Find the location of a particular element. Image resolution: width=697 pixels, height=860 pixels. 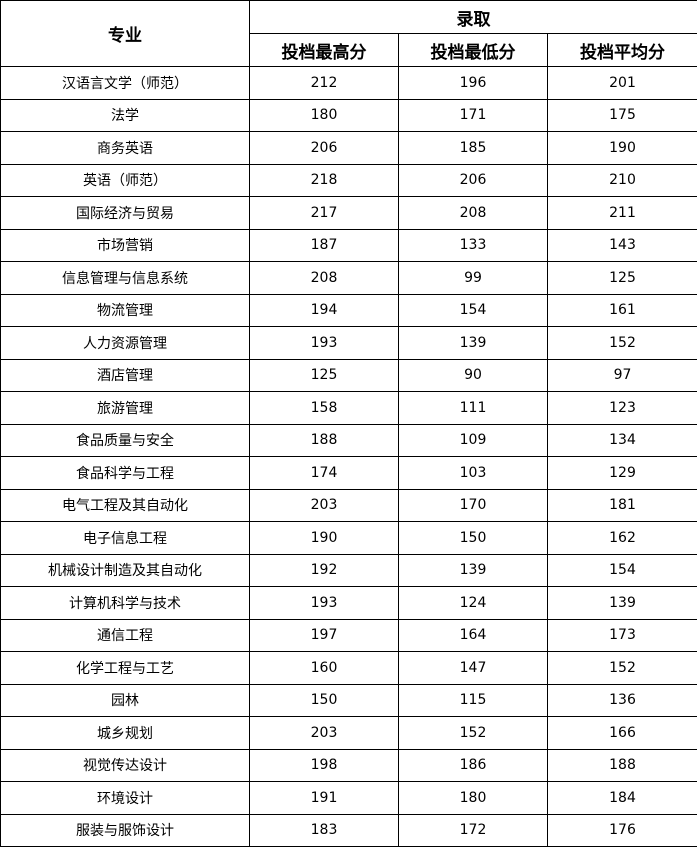

table-row: 商务英语 206 185 190 is located at coordinates (348, 148).